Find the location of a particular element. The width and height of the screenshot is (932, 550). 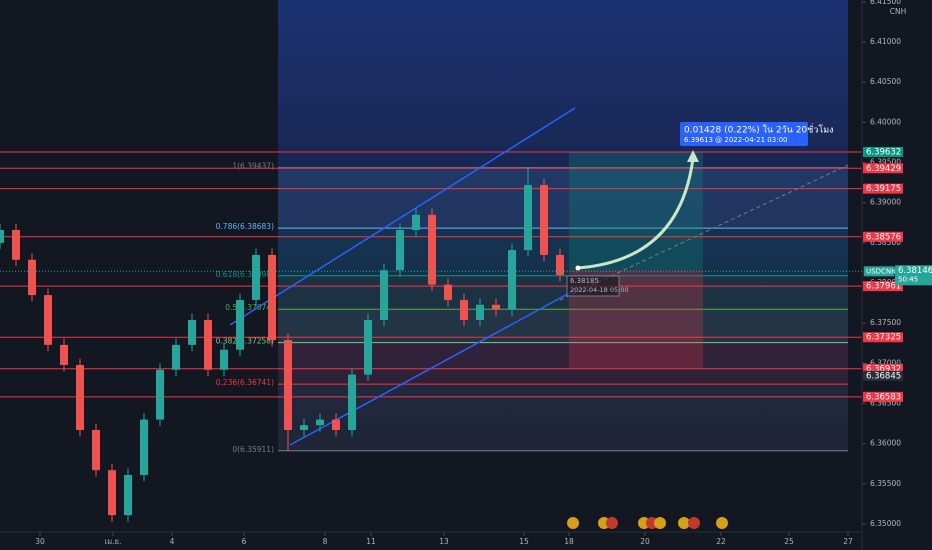

fib-label: 0.786(6.38683) is located at coordinates (245, 226).